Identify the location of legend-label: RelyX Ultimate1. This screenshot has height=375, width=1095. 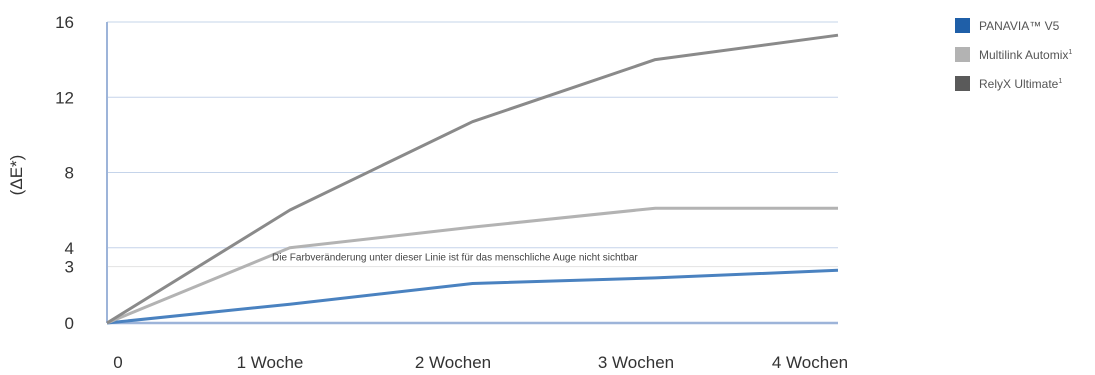
(1021, 83).